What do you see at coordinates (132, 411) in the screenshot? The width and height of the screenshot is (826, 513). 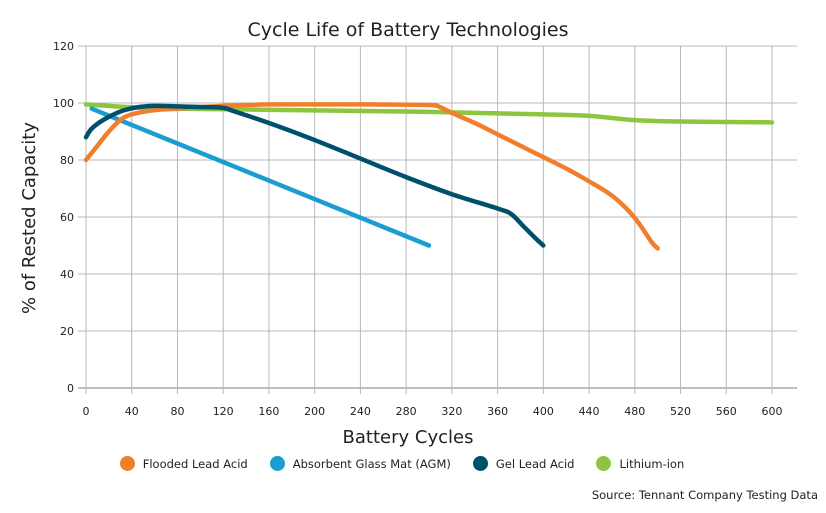 I see `x-tick-label: 40` at bounding box center [132, 411].